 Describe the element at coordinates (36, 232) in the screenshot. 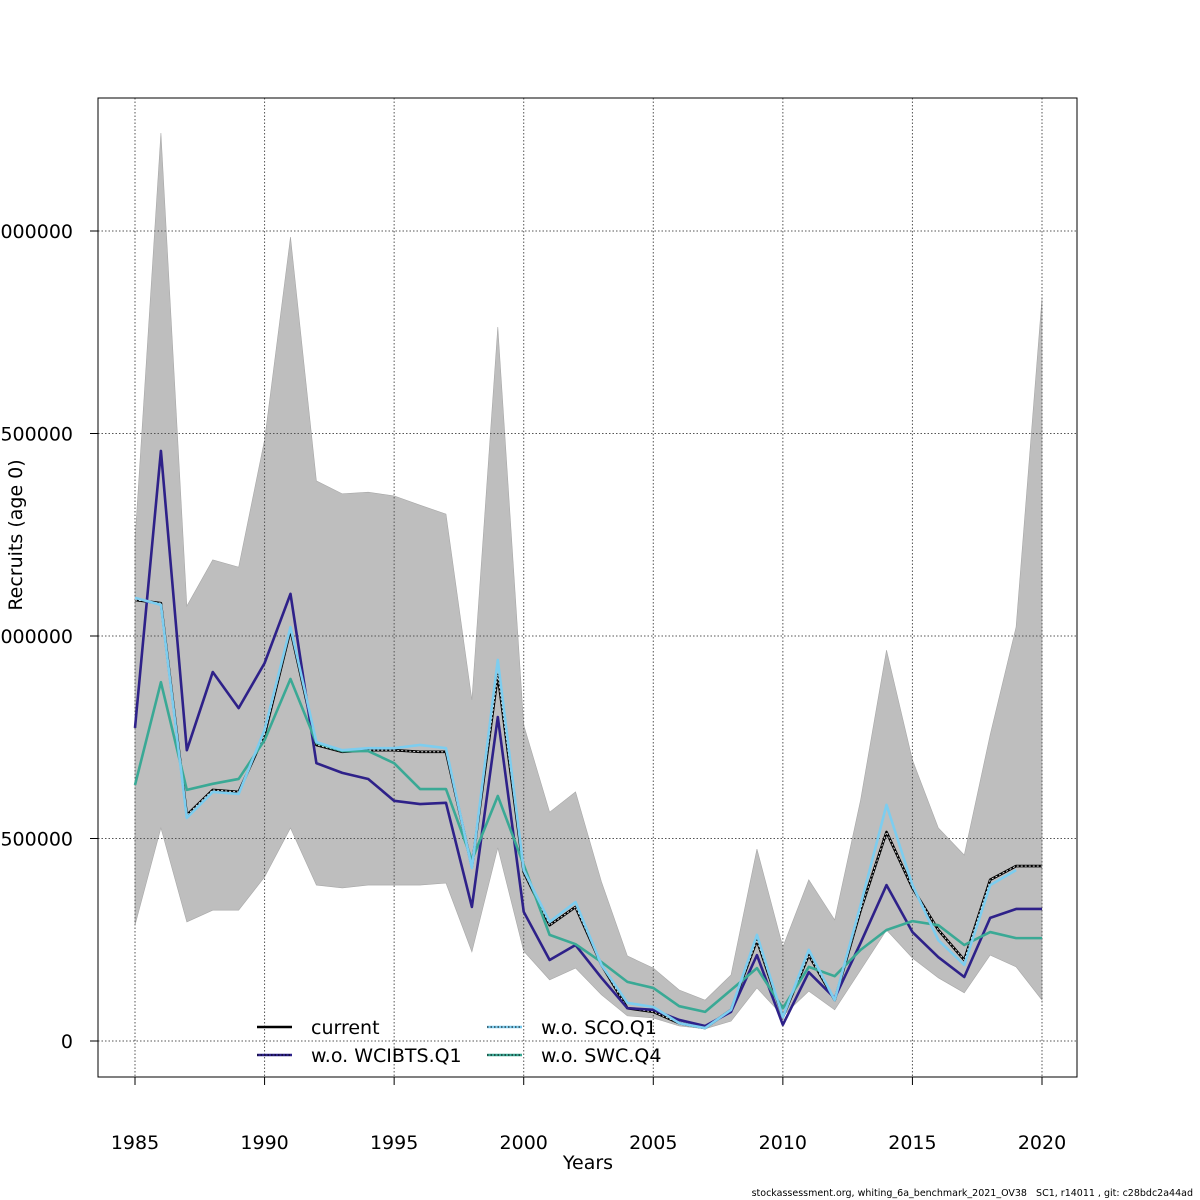

I see `y-tick-label: 2000000` at that location.